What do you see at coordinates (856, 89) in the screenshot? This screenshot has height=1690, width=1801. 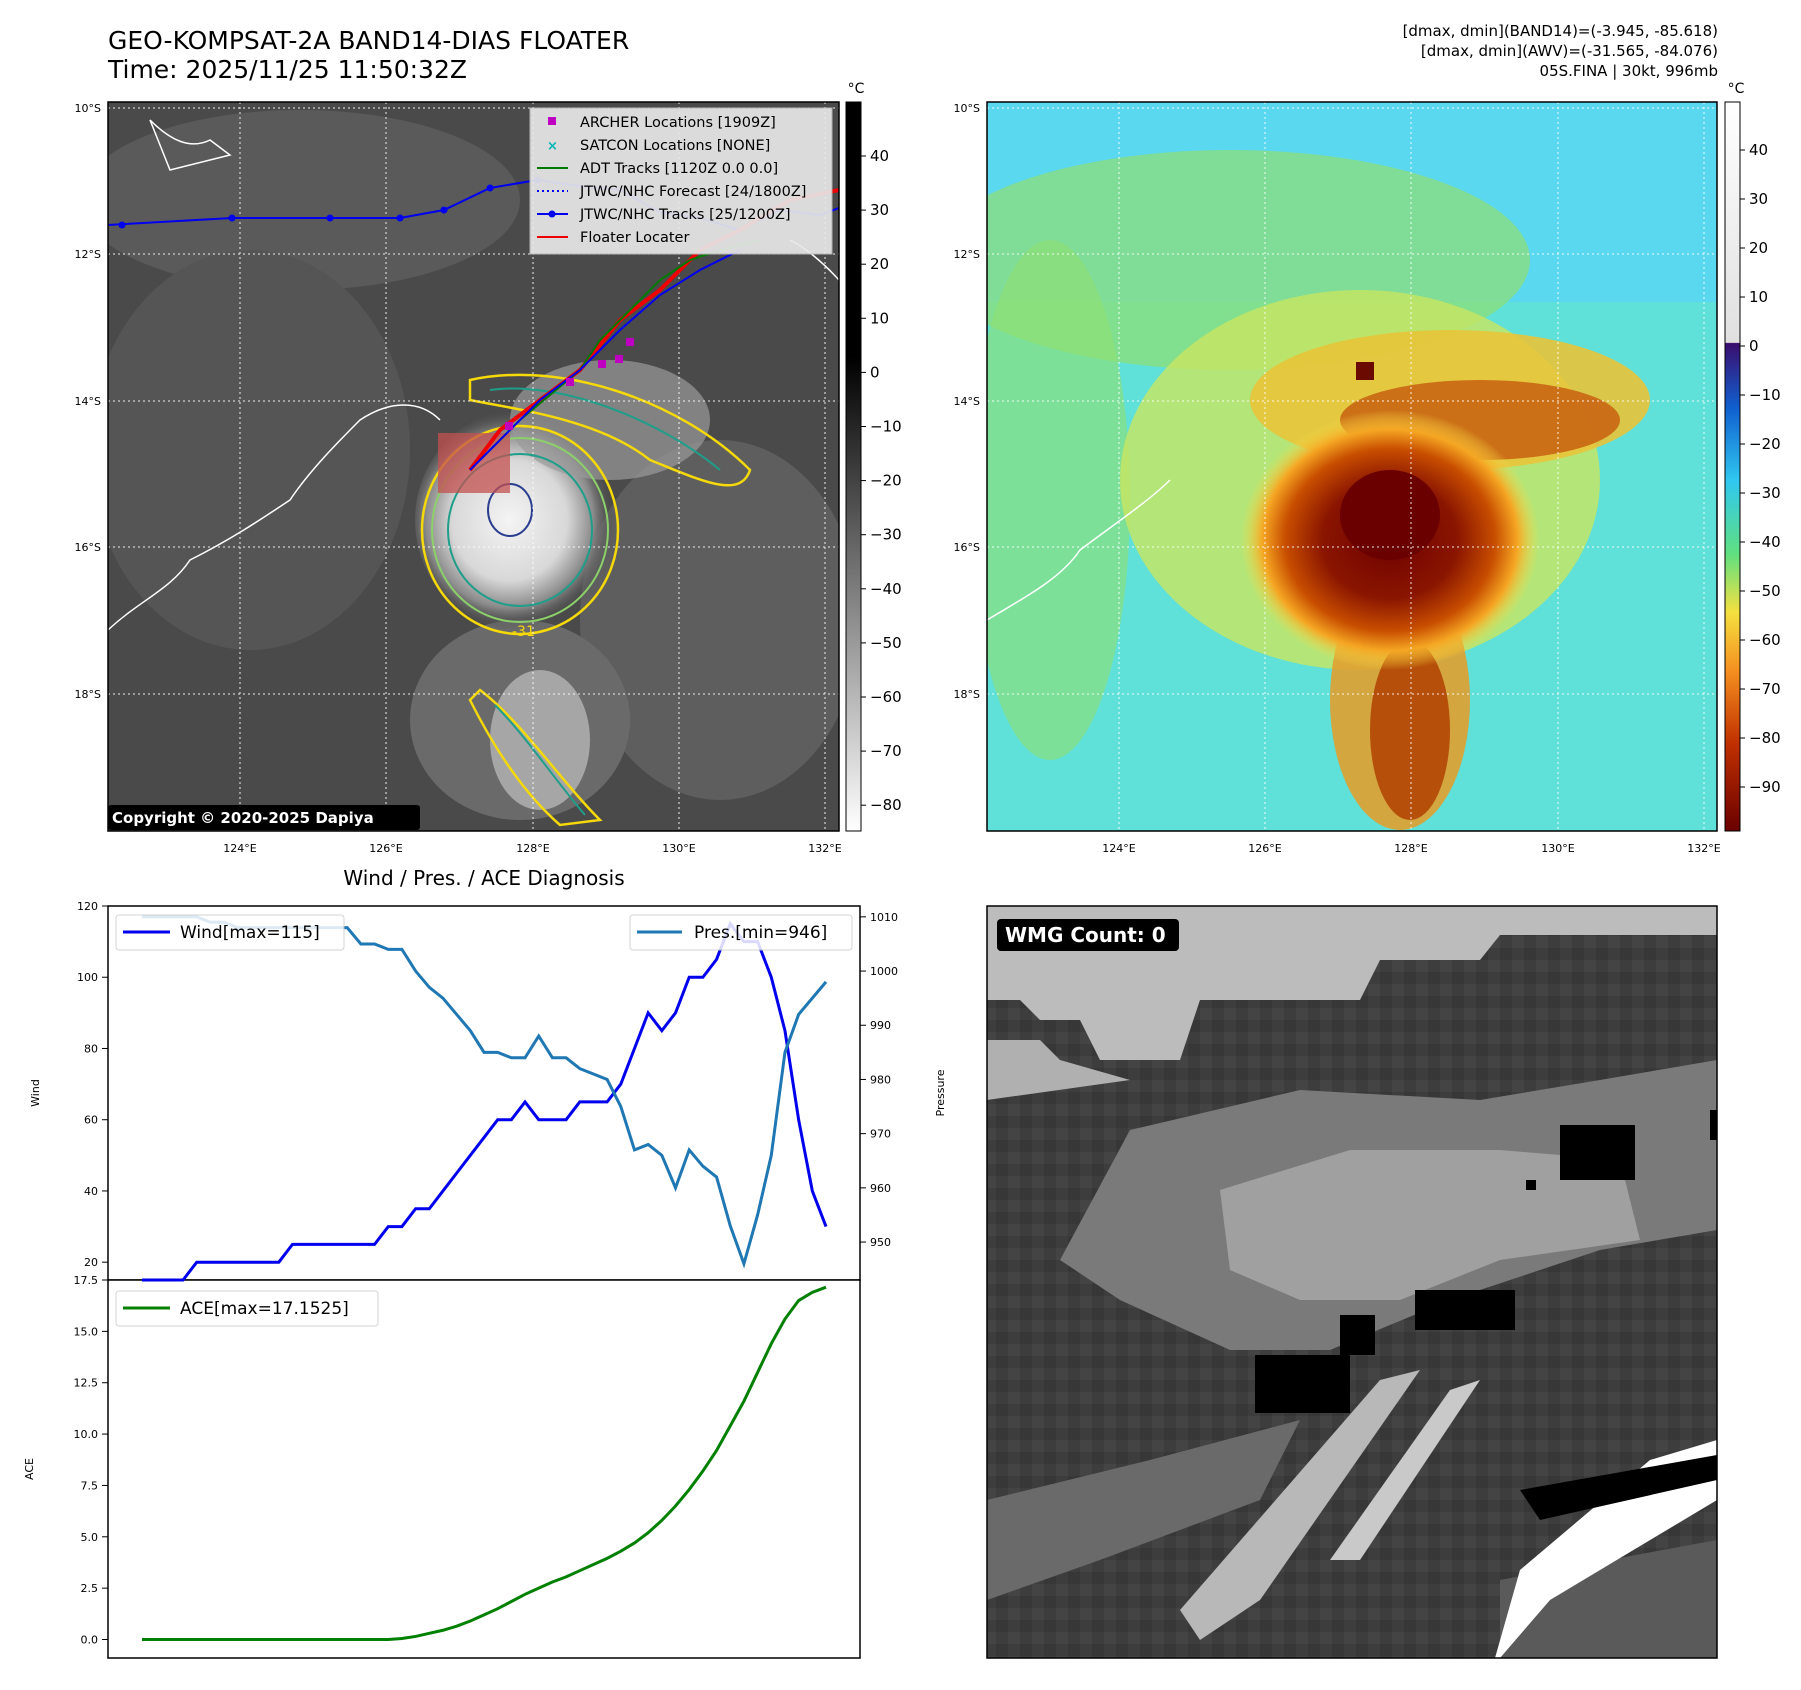 I see `ir-colorbar-unit: °C` at bounding box center [856, 89].